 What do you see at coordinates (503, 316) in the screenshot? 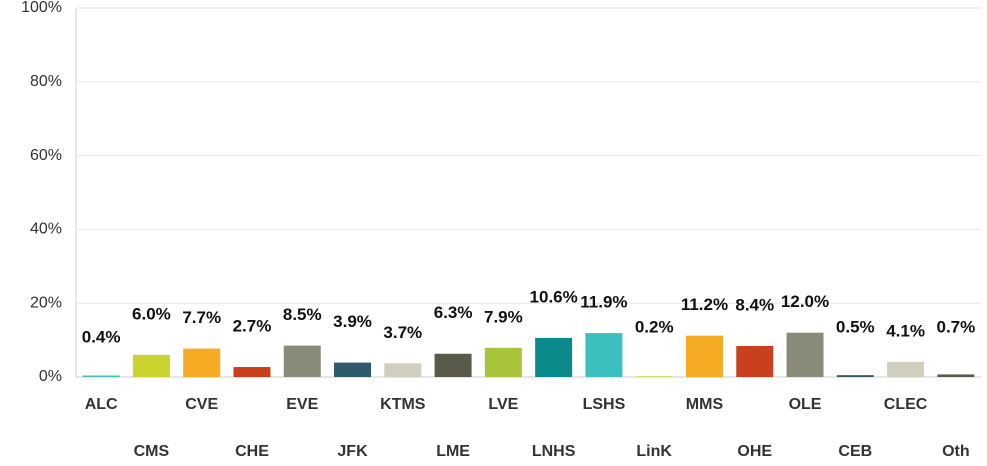
I see `value-label: 7.9%` at bounding box center [503, 316].